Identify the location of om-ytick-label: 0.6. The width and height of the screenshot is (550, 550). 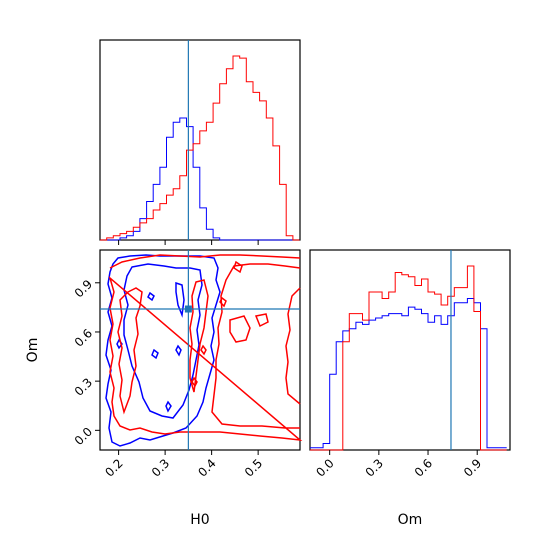
(83, 337).